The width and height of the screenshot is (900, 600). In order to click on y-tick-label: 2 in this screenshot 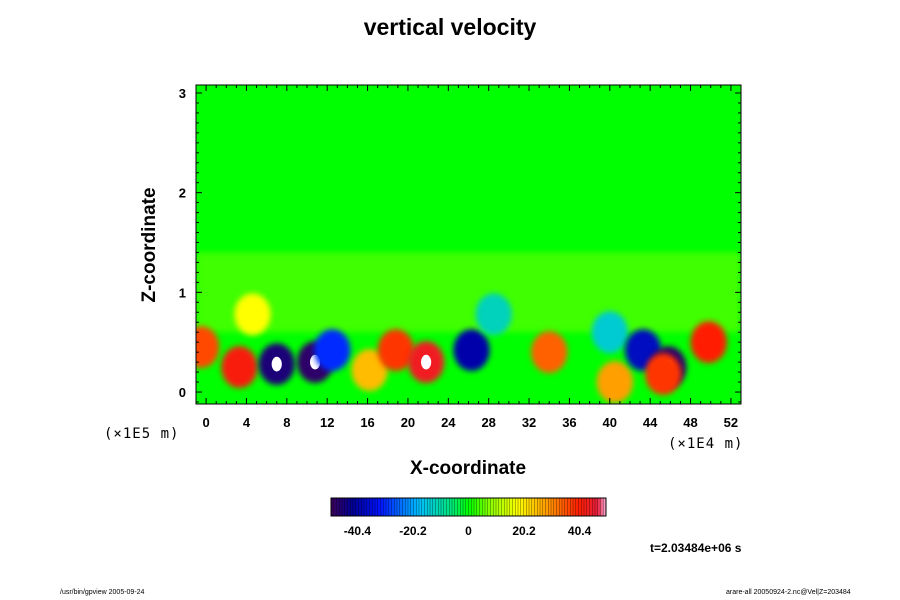, I will do `click(182, 193)`.